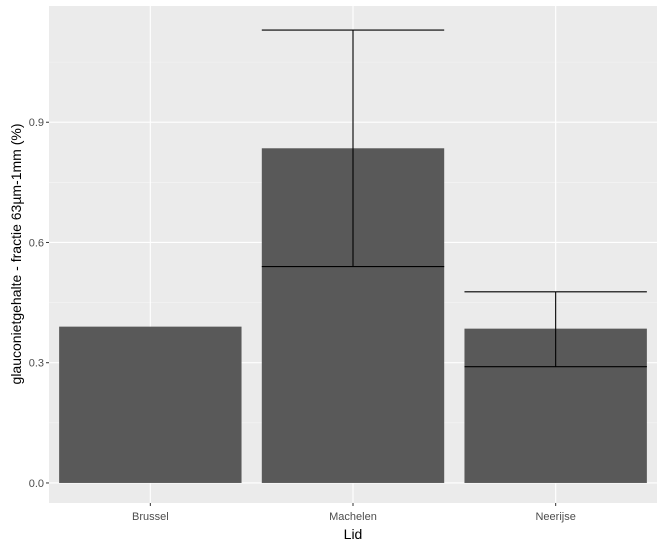 The height and width of the screenshot is (549, 662). I want to click on x-tick-label-neerijse: Neerijse, so click(555, 517).